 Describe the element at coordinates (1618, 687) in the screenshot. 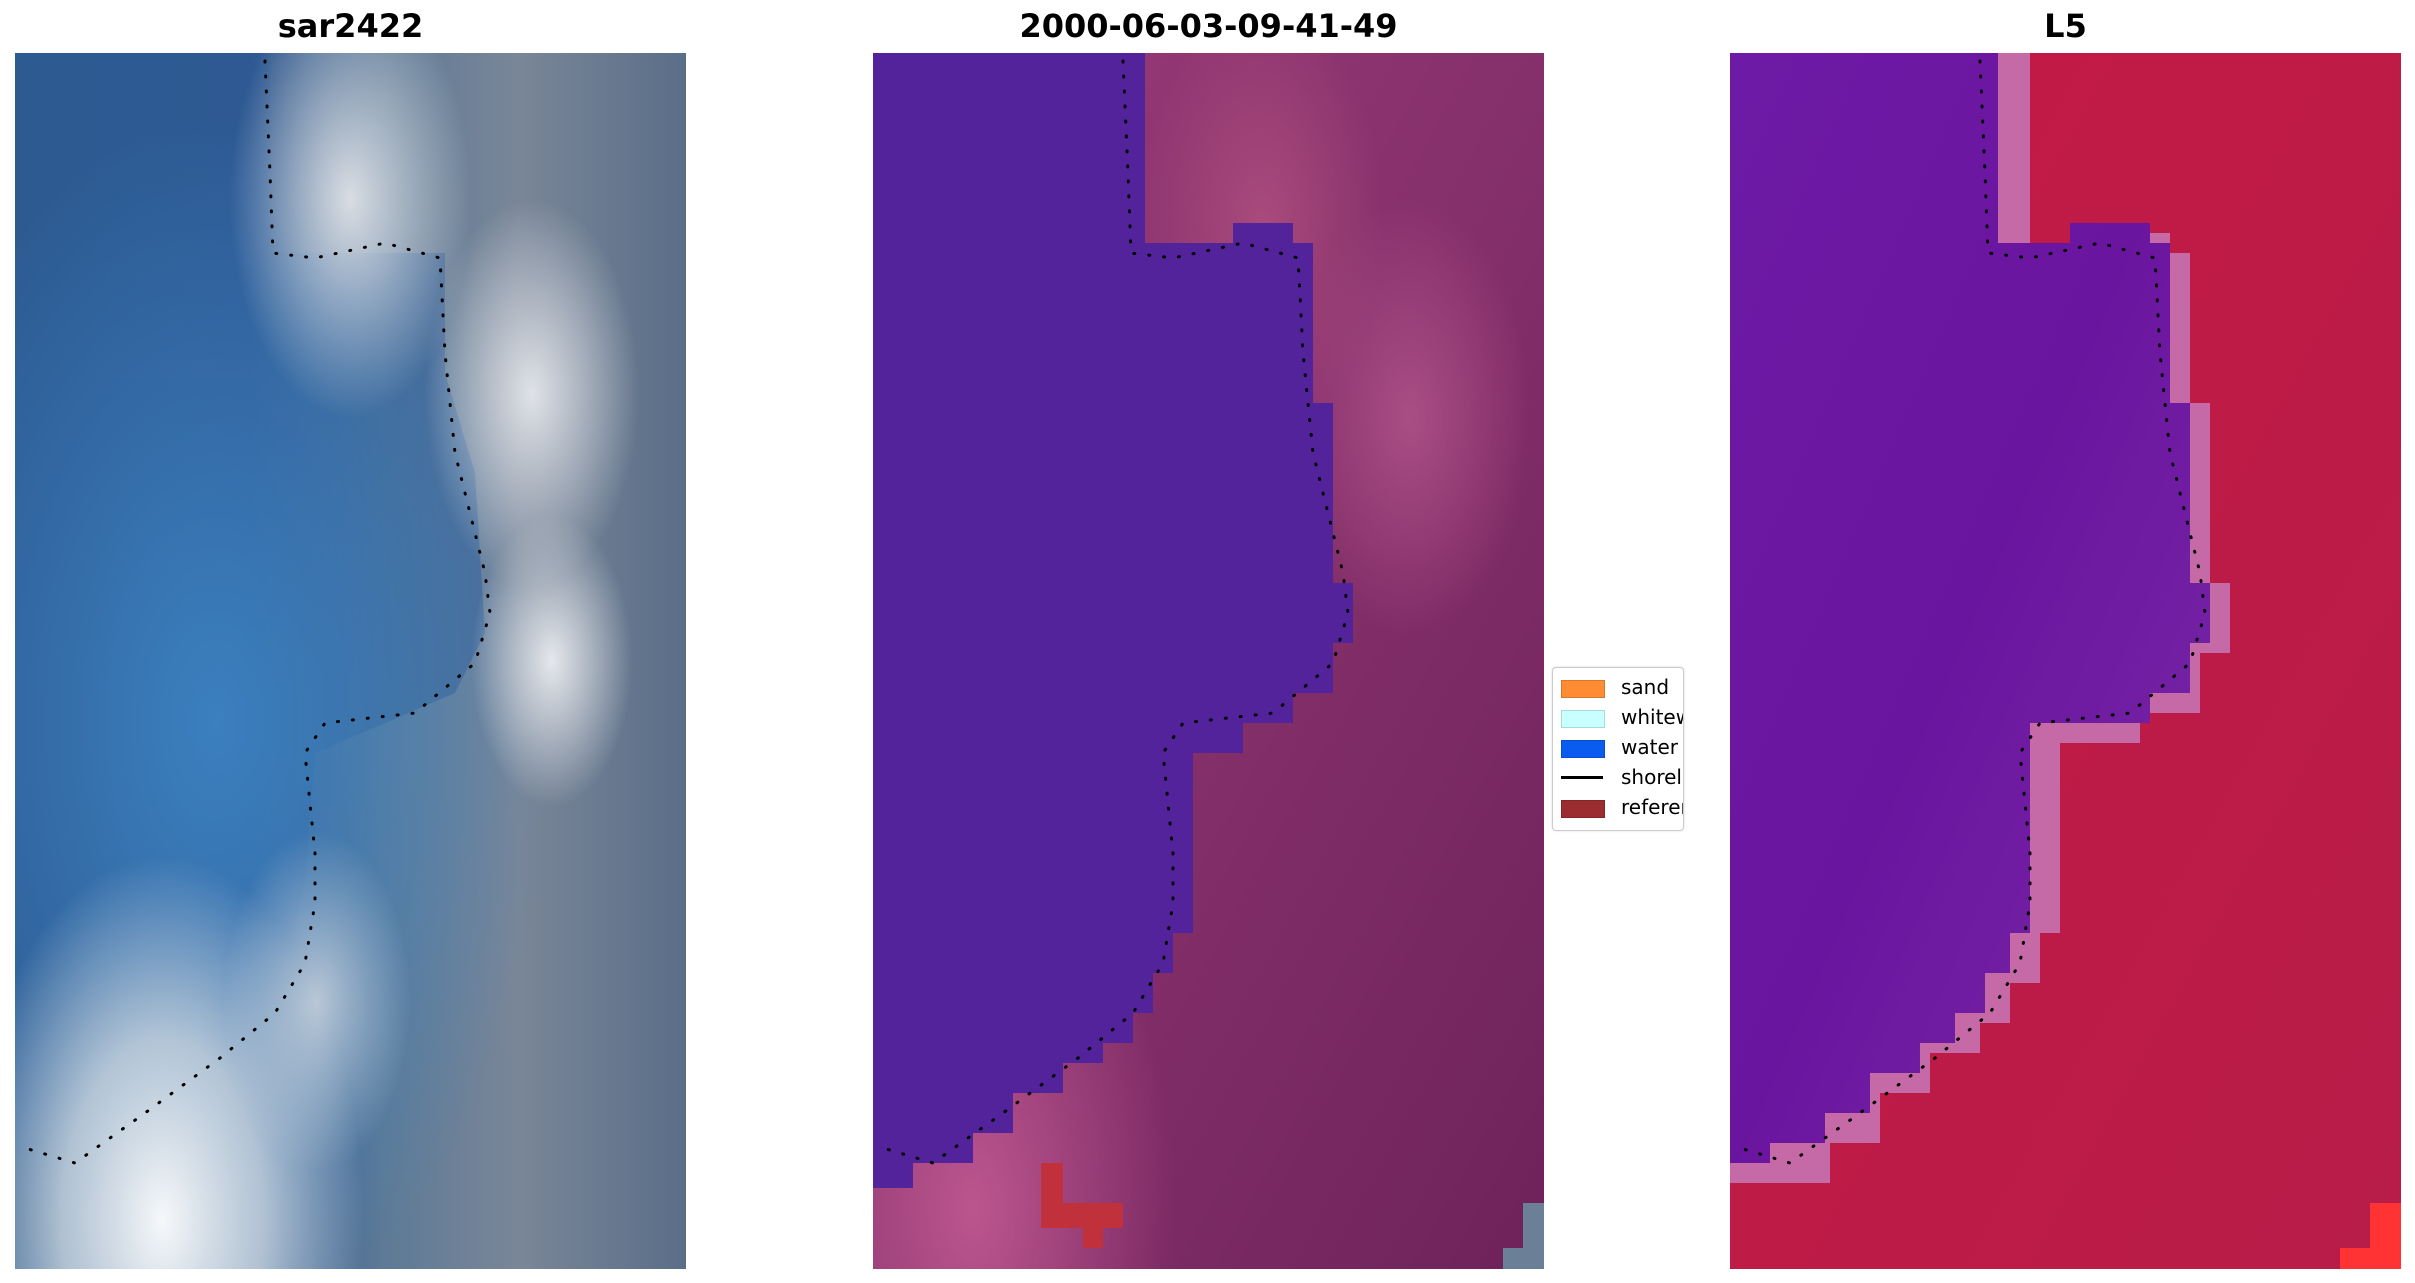

I see `legend-item-sand: sand` at that location.